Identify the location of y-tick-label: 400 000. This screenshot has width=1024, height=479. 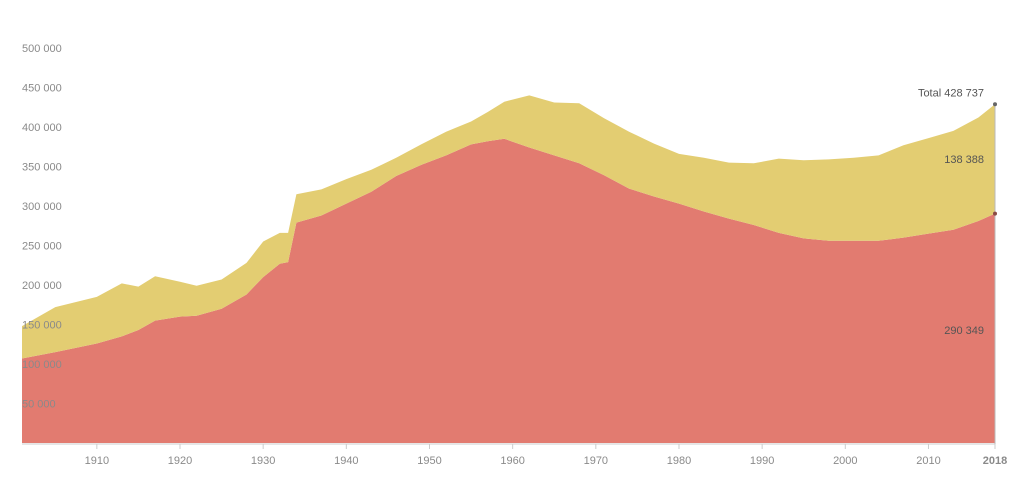
(42, 128).